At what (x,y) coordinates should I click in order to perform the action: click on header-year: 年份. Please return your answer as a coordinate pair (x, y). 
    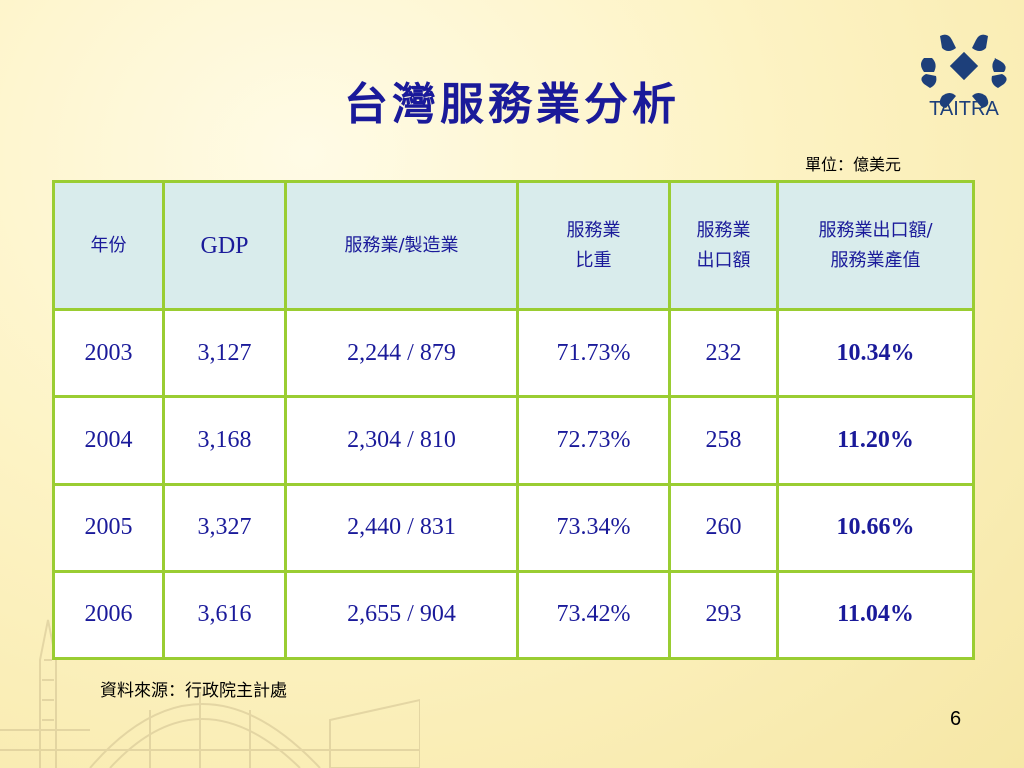
    Looking at the image, I should click on (108, 245).